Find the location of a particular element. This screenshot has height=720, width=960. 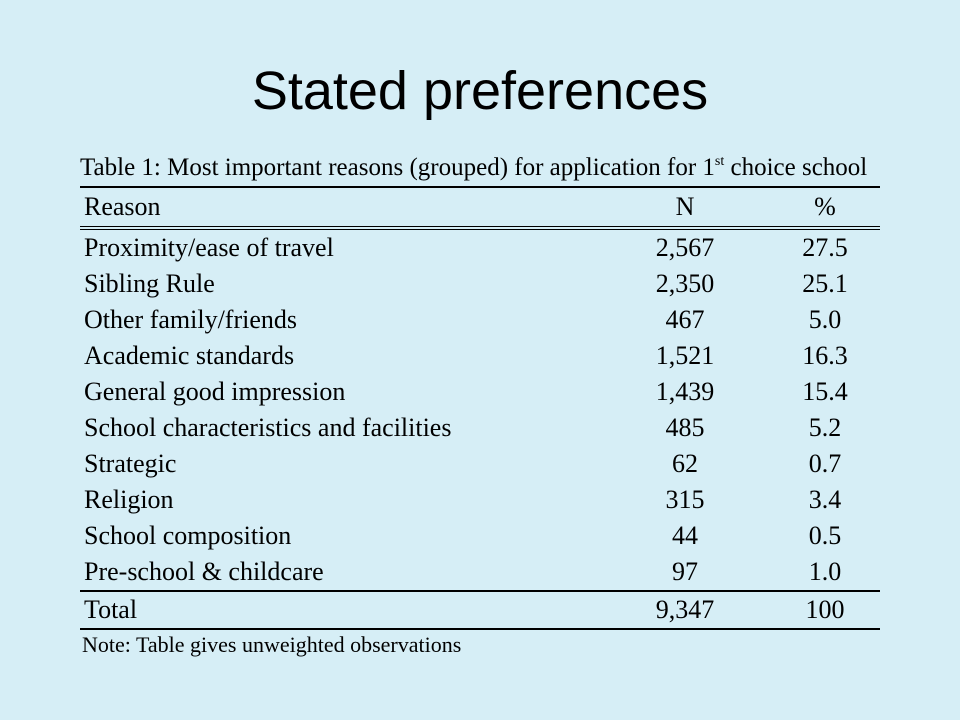

row-percent: 3.4 is located at coordinates (825, 499).